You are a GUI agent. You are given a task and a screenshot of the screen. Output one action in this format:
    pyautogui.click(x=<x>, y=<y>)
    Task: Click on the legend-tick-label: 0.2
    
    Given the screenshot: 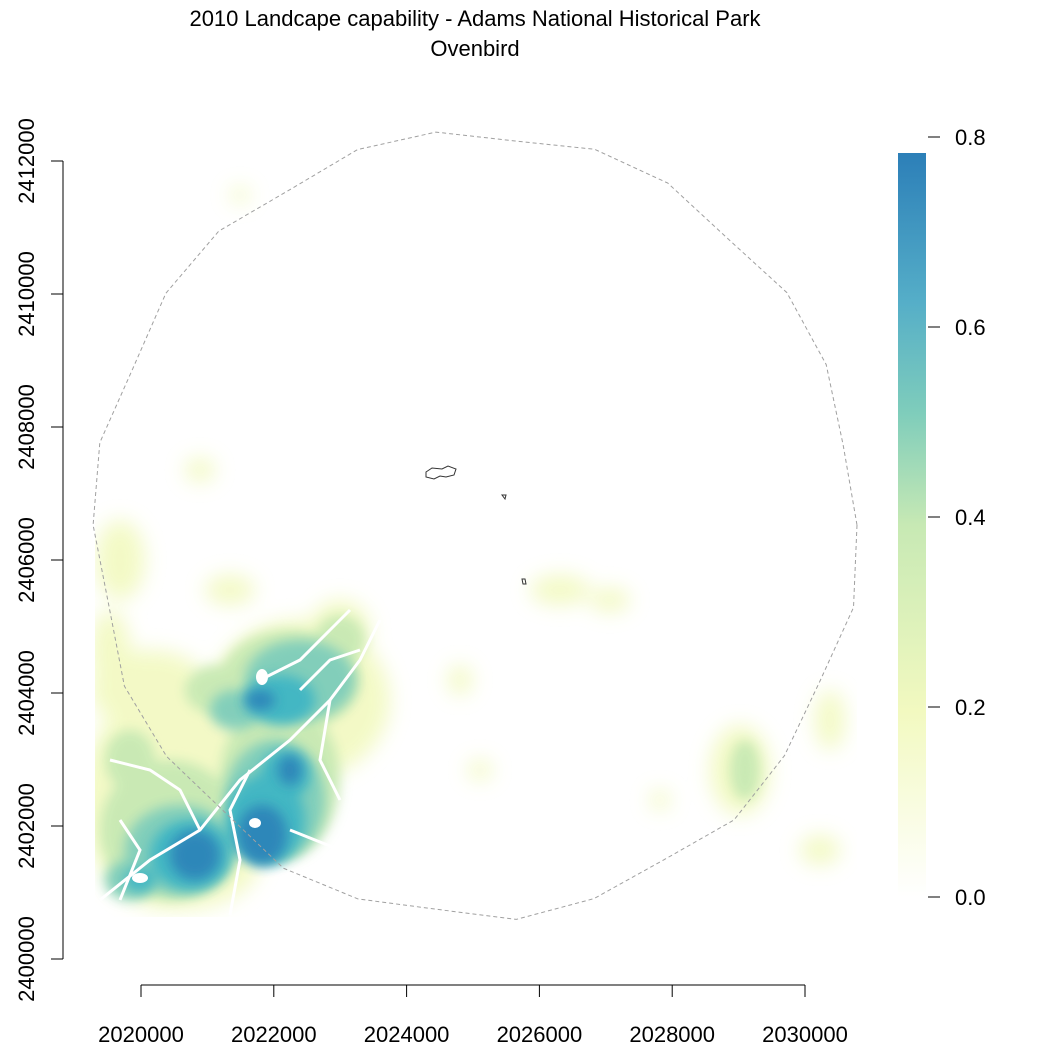 What is the action you would take?
    pyautogui.click(x=970, y=707)
    